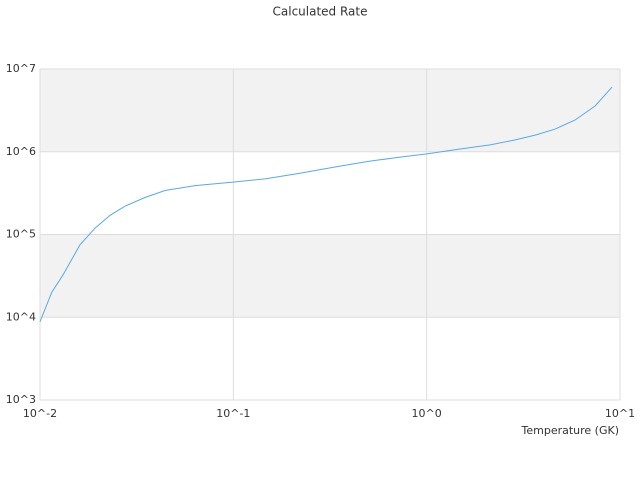 The height and width of the screenshot is (480, 640). What do you see at coordinates (40, 413) in the screenshot?
I see `x-tick-label: 10^-2` at bounding box center [40, 413].